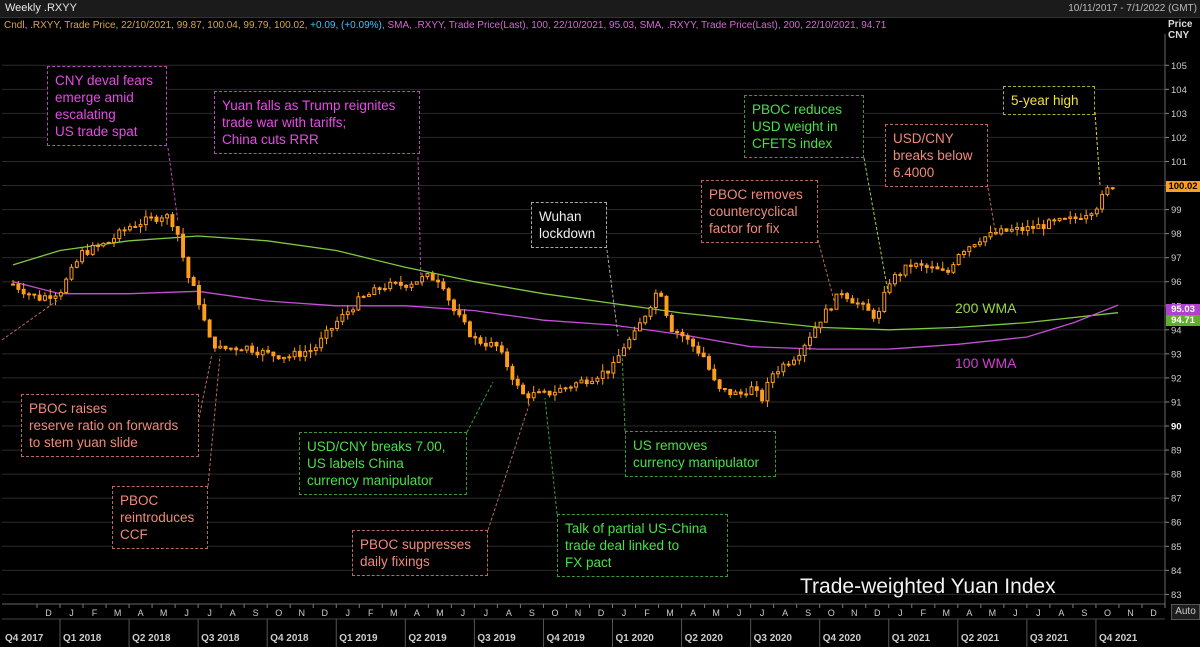 The image size is (1200, 647). I want to click on auto-scale-button: Auto, so click(1185, 612).